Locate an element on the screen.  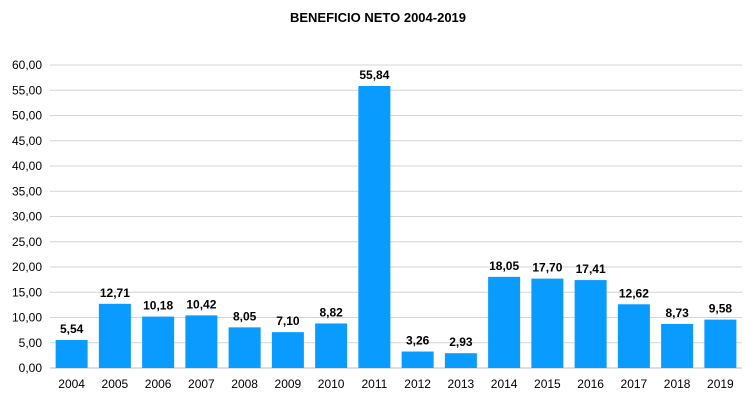
x-tick-label: 2004 is located at coordinates (71, 384).